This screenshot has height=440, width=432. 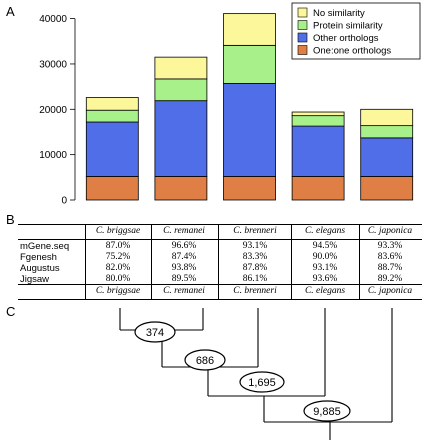 I want to click on table-row: Jigsaw 80.0% 89.5% 86.1% 93.6% 89.2%, so click(x=216, y=279).